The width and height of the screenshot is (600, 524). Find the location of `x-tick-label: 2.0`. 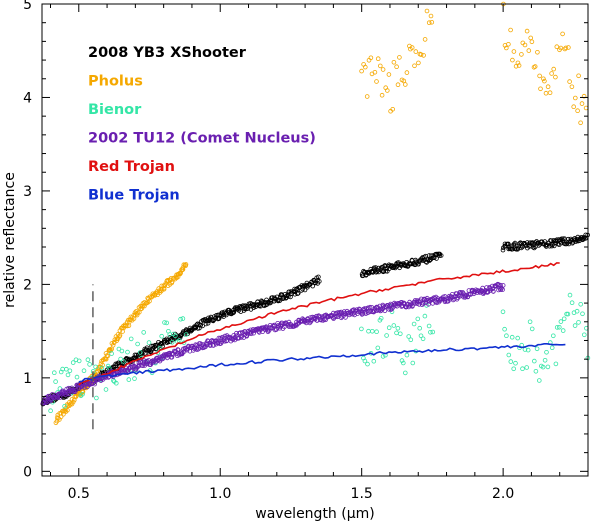

x-tick-label: 2.0 is located at coordinates (503, 494).